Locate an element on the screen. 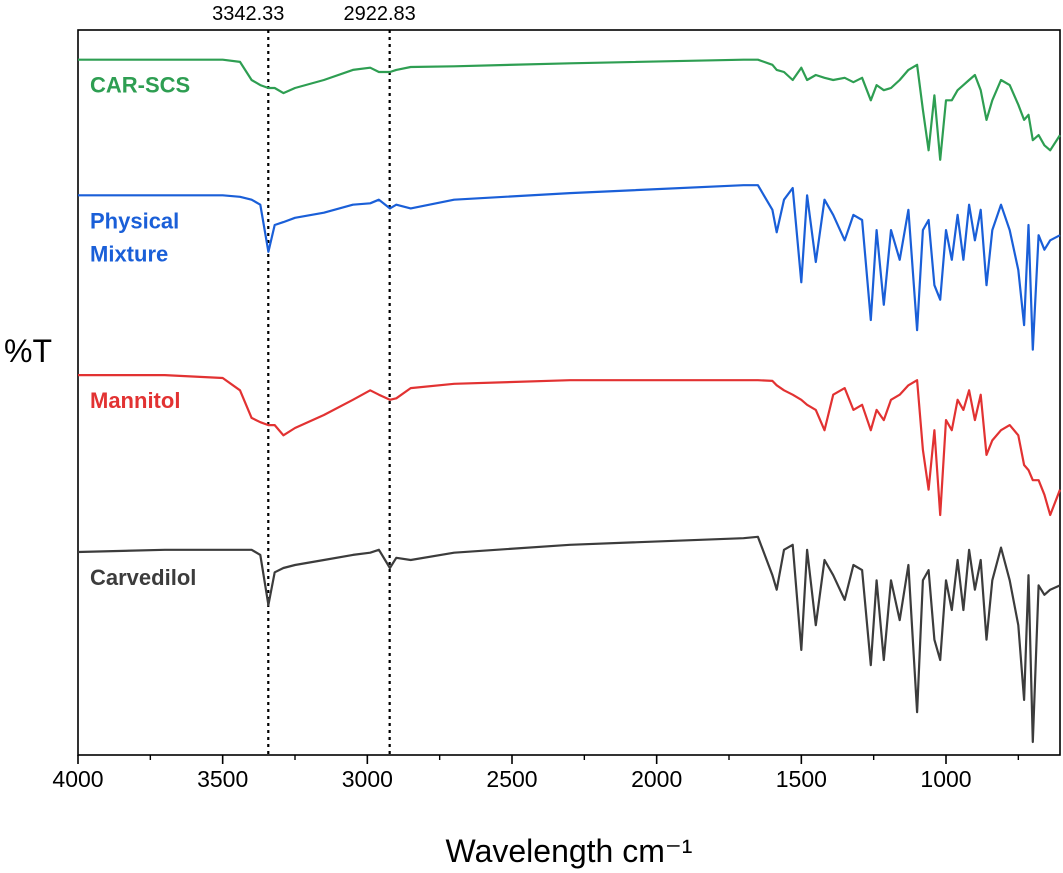 The width and height of the screenshot is (1063, 873). series-label: Carvedilol is located at coordinates (143, 577).